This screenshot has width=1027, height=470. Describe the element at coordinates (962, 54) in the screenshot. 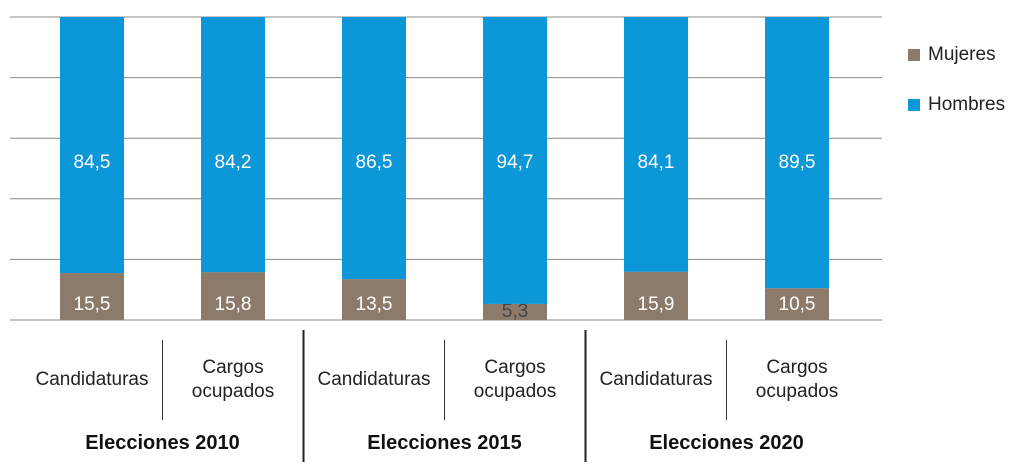

I see `legend-label: Mujeres` at that location.